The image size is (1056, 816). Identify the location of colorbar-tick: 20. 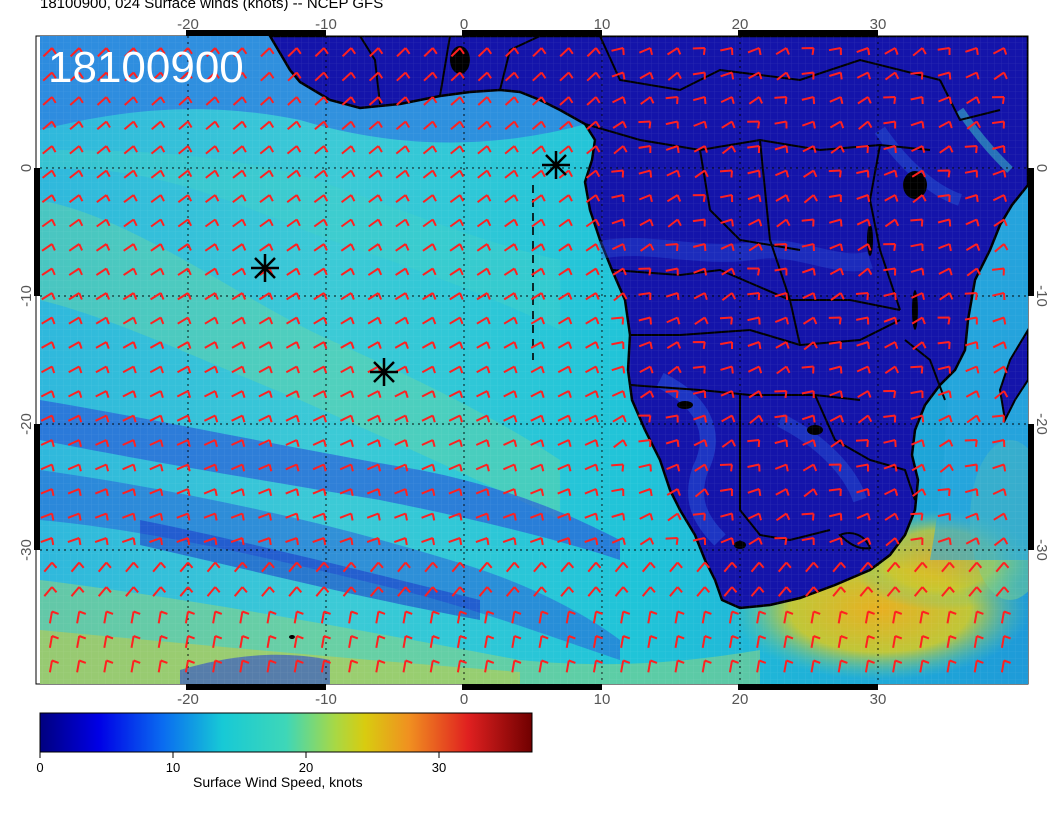
(306, 767).